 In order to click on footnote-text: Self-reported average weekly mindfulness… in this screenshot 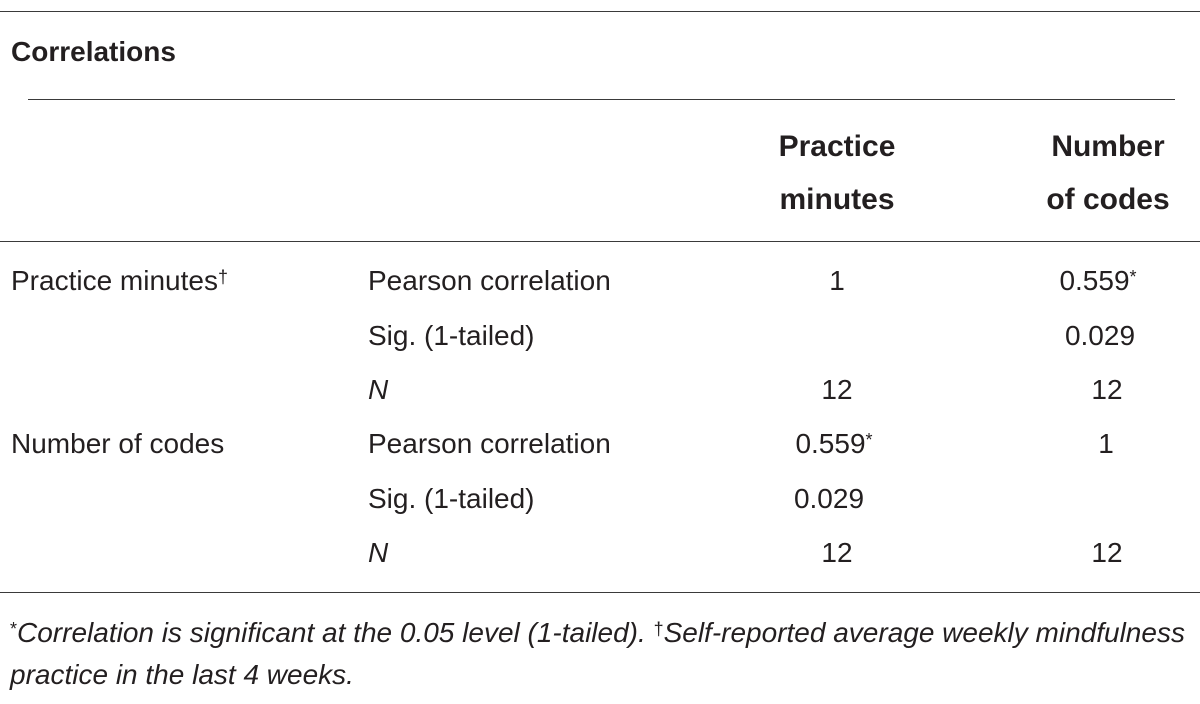, I will do `click(597, 653)`.